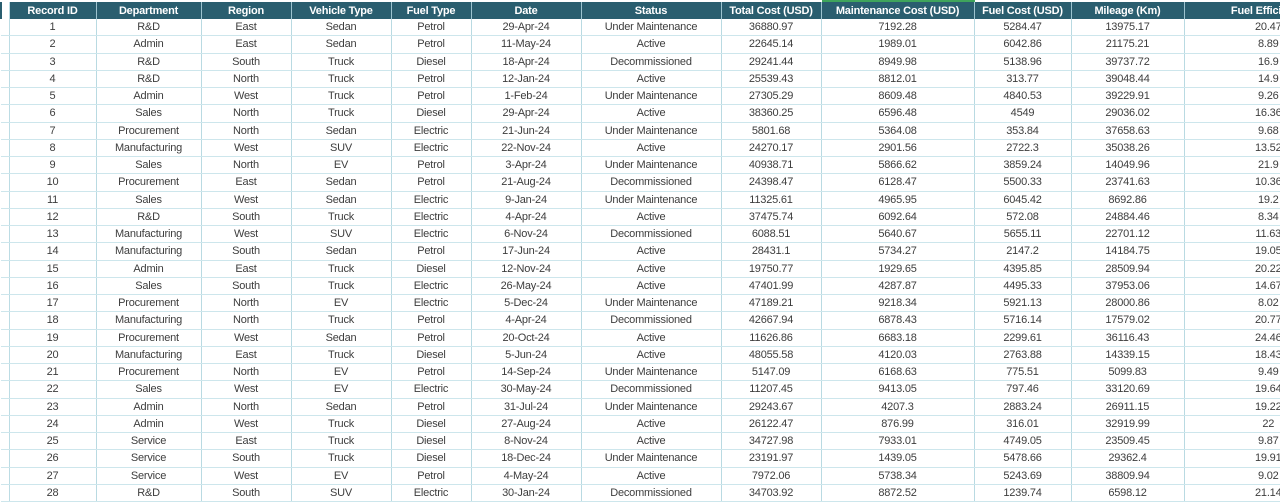  I want to click on cell-fuel_efficiency: 16.36, so click(1232, 113).